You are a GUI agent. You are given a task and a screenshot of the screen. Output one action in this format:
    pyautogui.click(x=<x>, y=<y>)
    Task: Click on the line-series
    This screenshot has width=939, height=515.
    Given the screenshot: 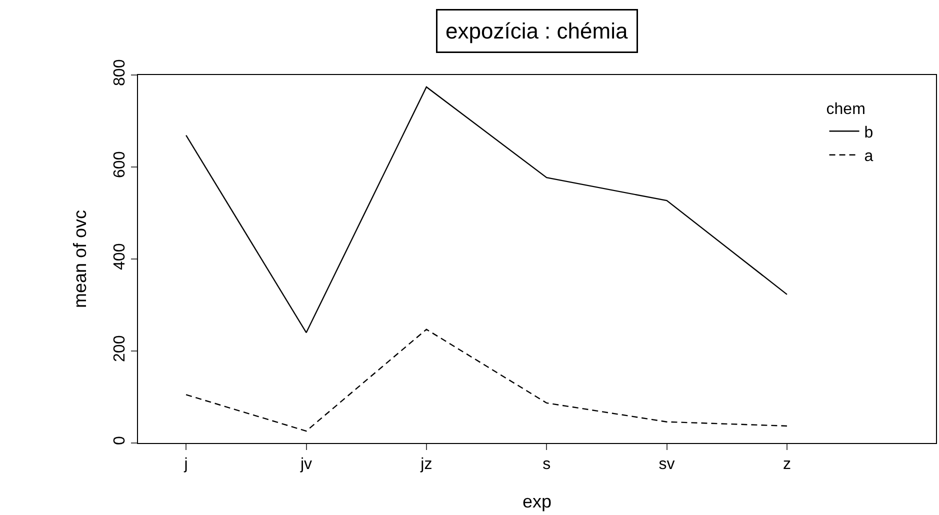 What is the action you would take?
    pyautogui.click(x=486, y=380)
    